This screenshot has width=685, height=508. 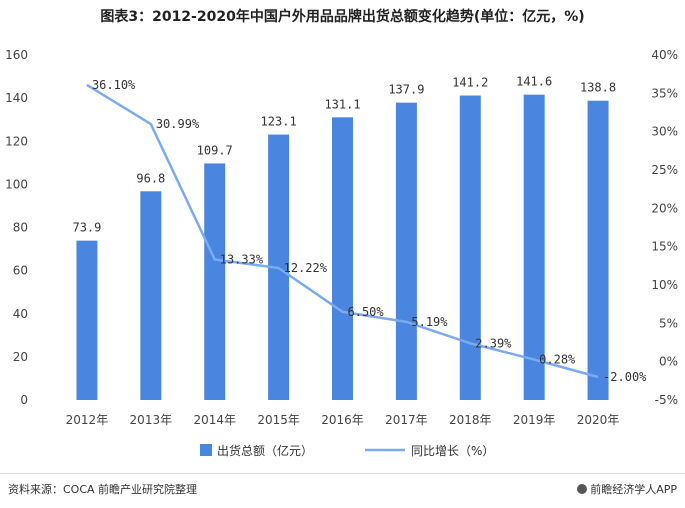 What do you see at coordinates (151, 420) in the screenshot?
I see `x-tick-label: 2013年` at bounding box center [151, 420].